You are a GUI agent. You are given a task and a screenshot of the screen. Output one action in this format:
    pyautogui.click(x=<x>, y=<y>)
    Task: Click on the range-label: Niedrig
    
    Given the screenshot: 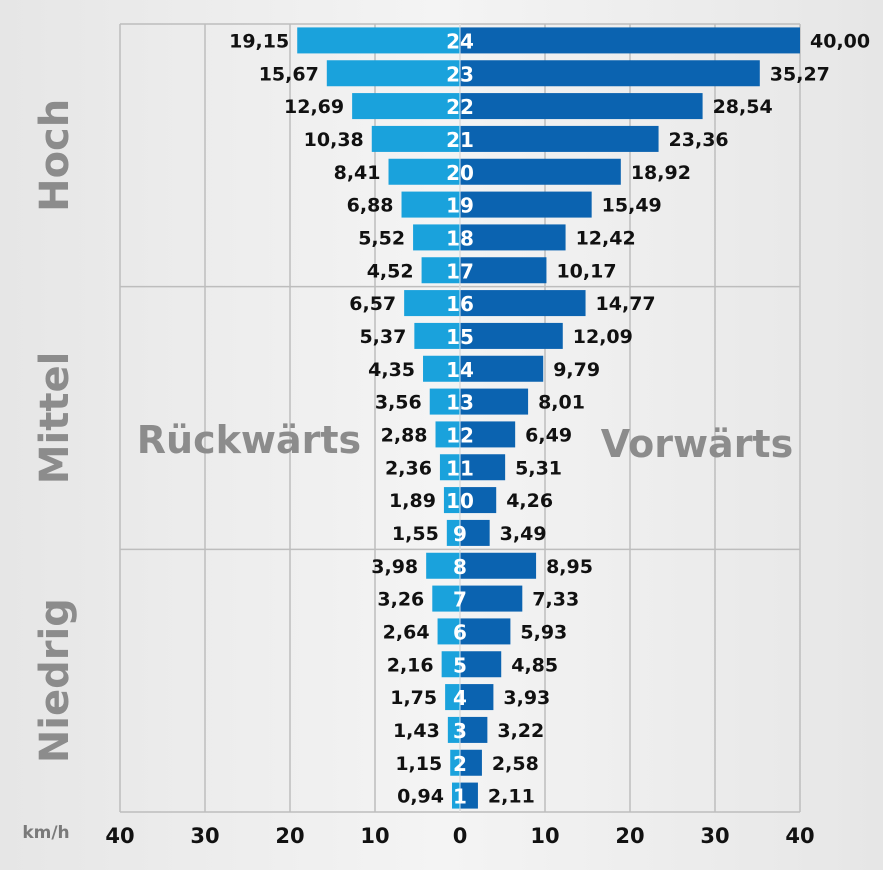 What is the action you would take?
    pyautogui.click(x=55, y=680)
    